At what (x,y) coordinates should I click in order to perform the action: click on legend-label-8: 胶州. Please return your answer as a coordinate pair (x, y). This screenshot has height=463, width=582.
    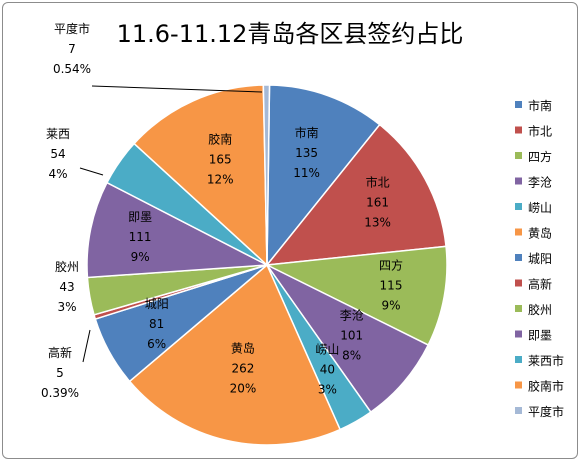
    Looking at the image, I should click on (540, 309).